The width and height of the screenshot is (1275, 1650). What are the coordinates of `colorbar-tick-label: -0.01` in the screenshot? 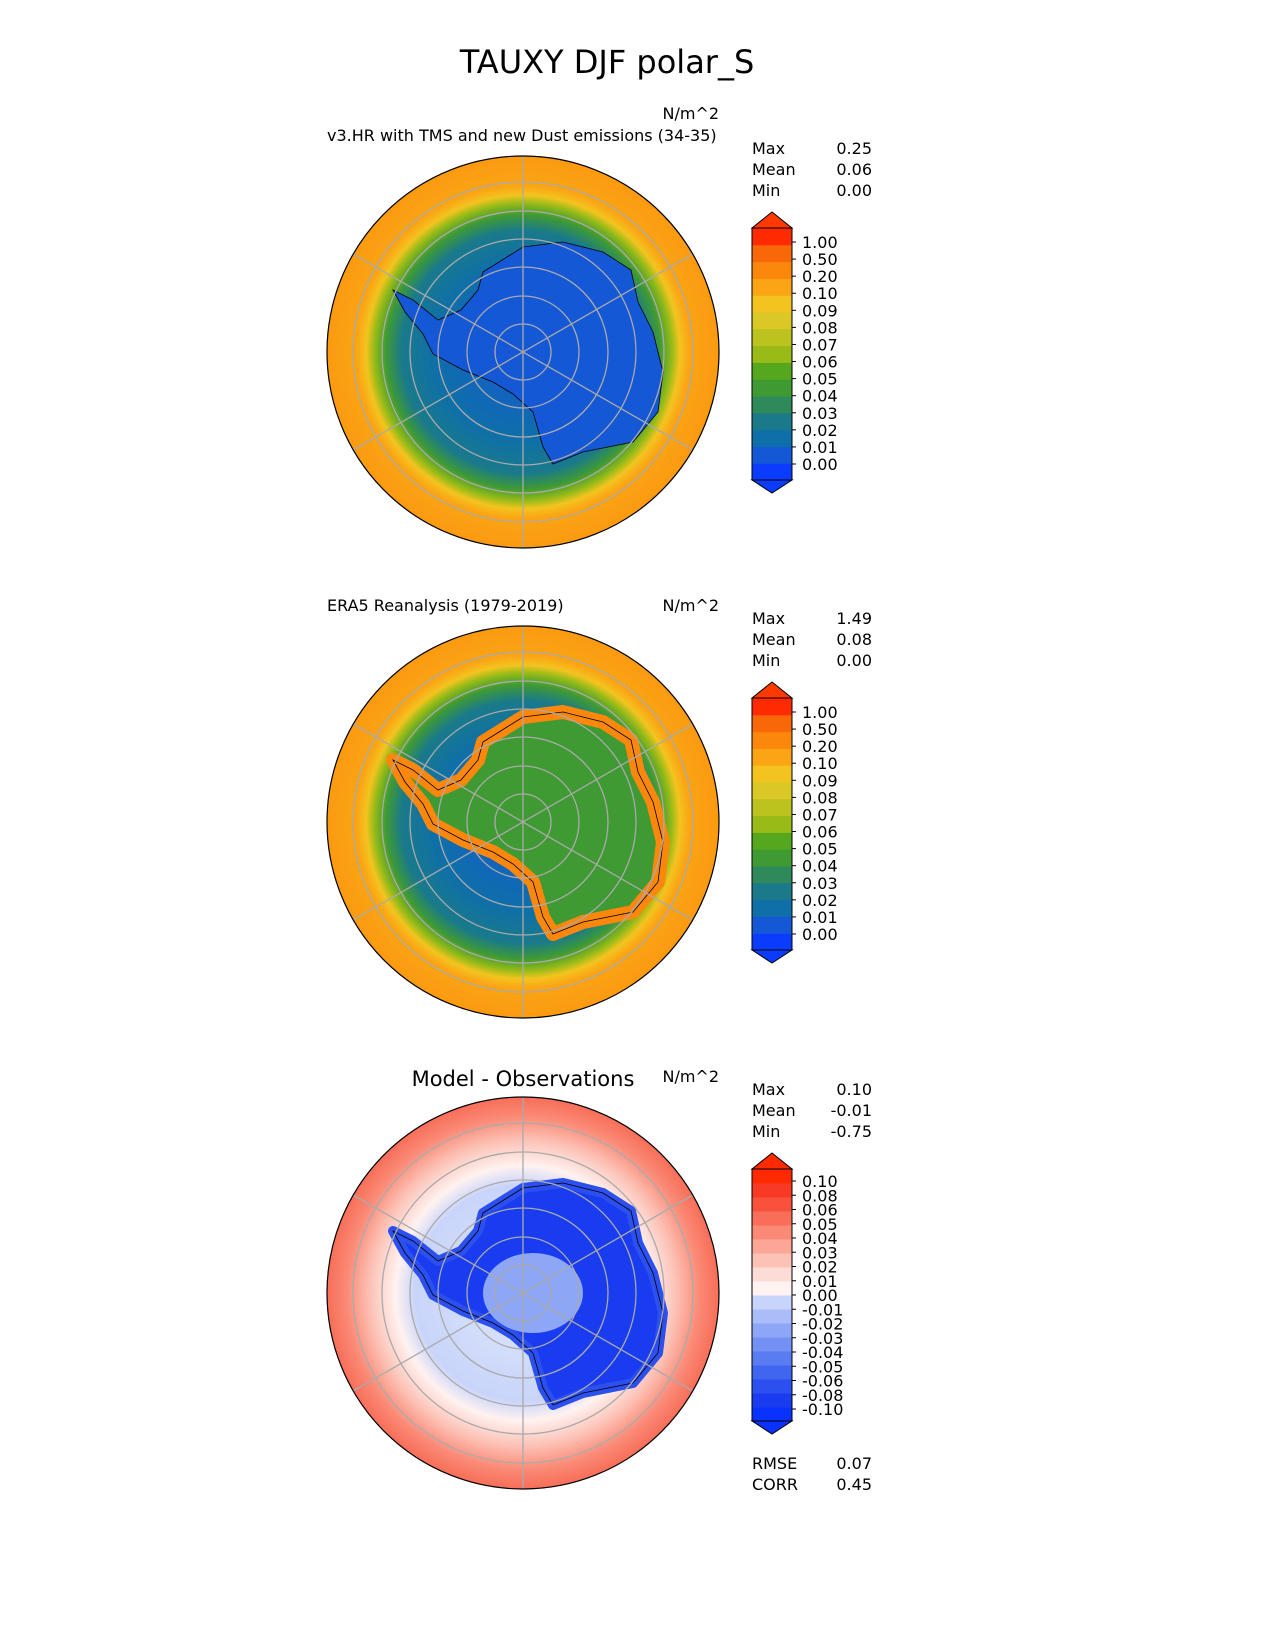 It's located at (822, 1309).